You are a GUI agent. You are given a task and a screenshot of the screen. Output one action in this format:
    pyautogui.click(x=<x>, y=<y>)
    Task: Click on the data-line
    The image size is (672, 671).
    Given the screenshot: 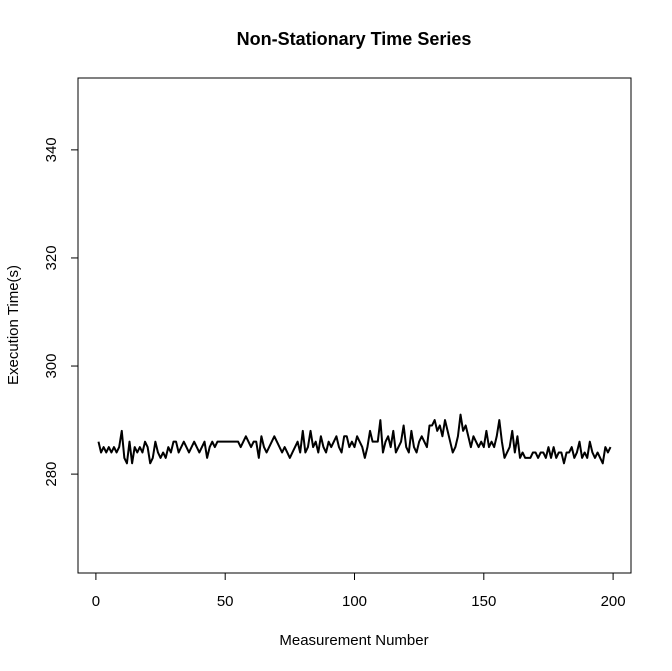 What is the action you would take?
    pyautogui.click(x=354, y=439)
    